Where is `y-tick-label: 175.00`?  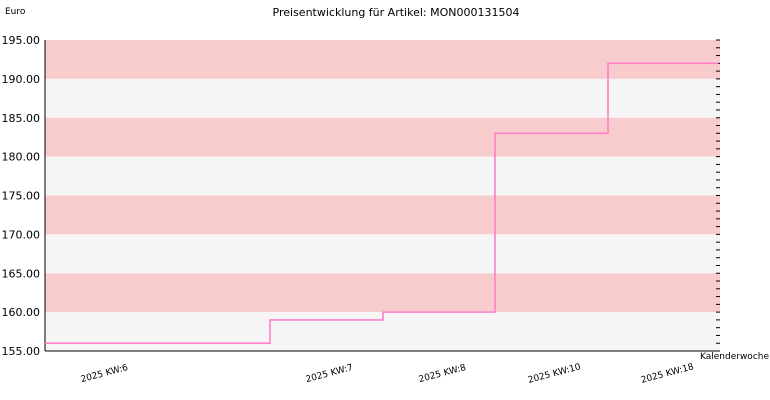 y-tick-label: 175.00 is located at coordinates (21, 196).